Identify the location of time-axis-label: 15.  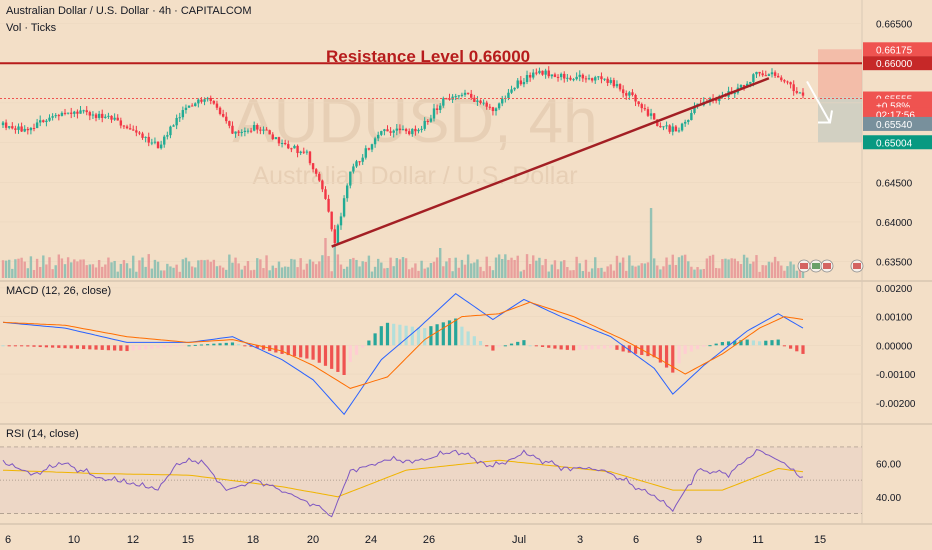
(820, 540).